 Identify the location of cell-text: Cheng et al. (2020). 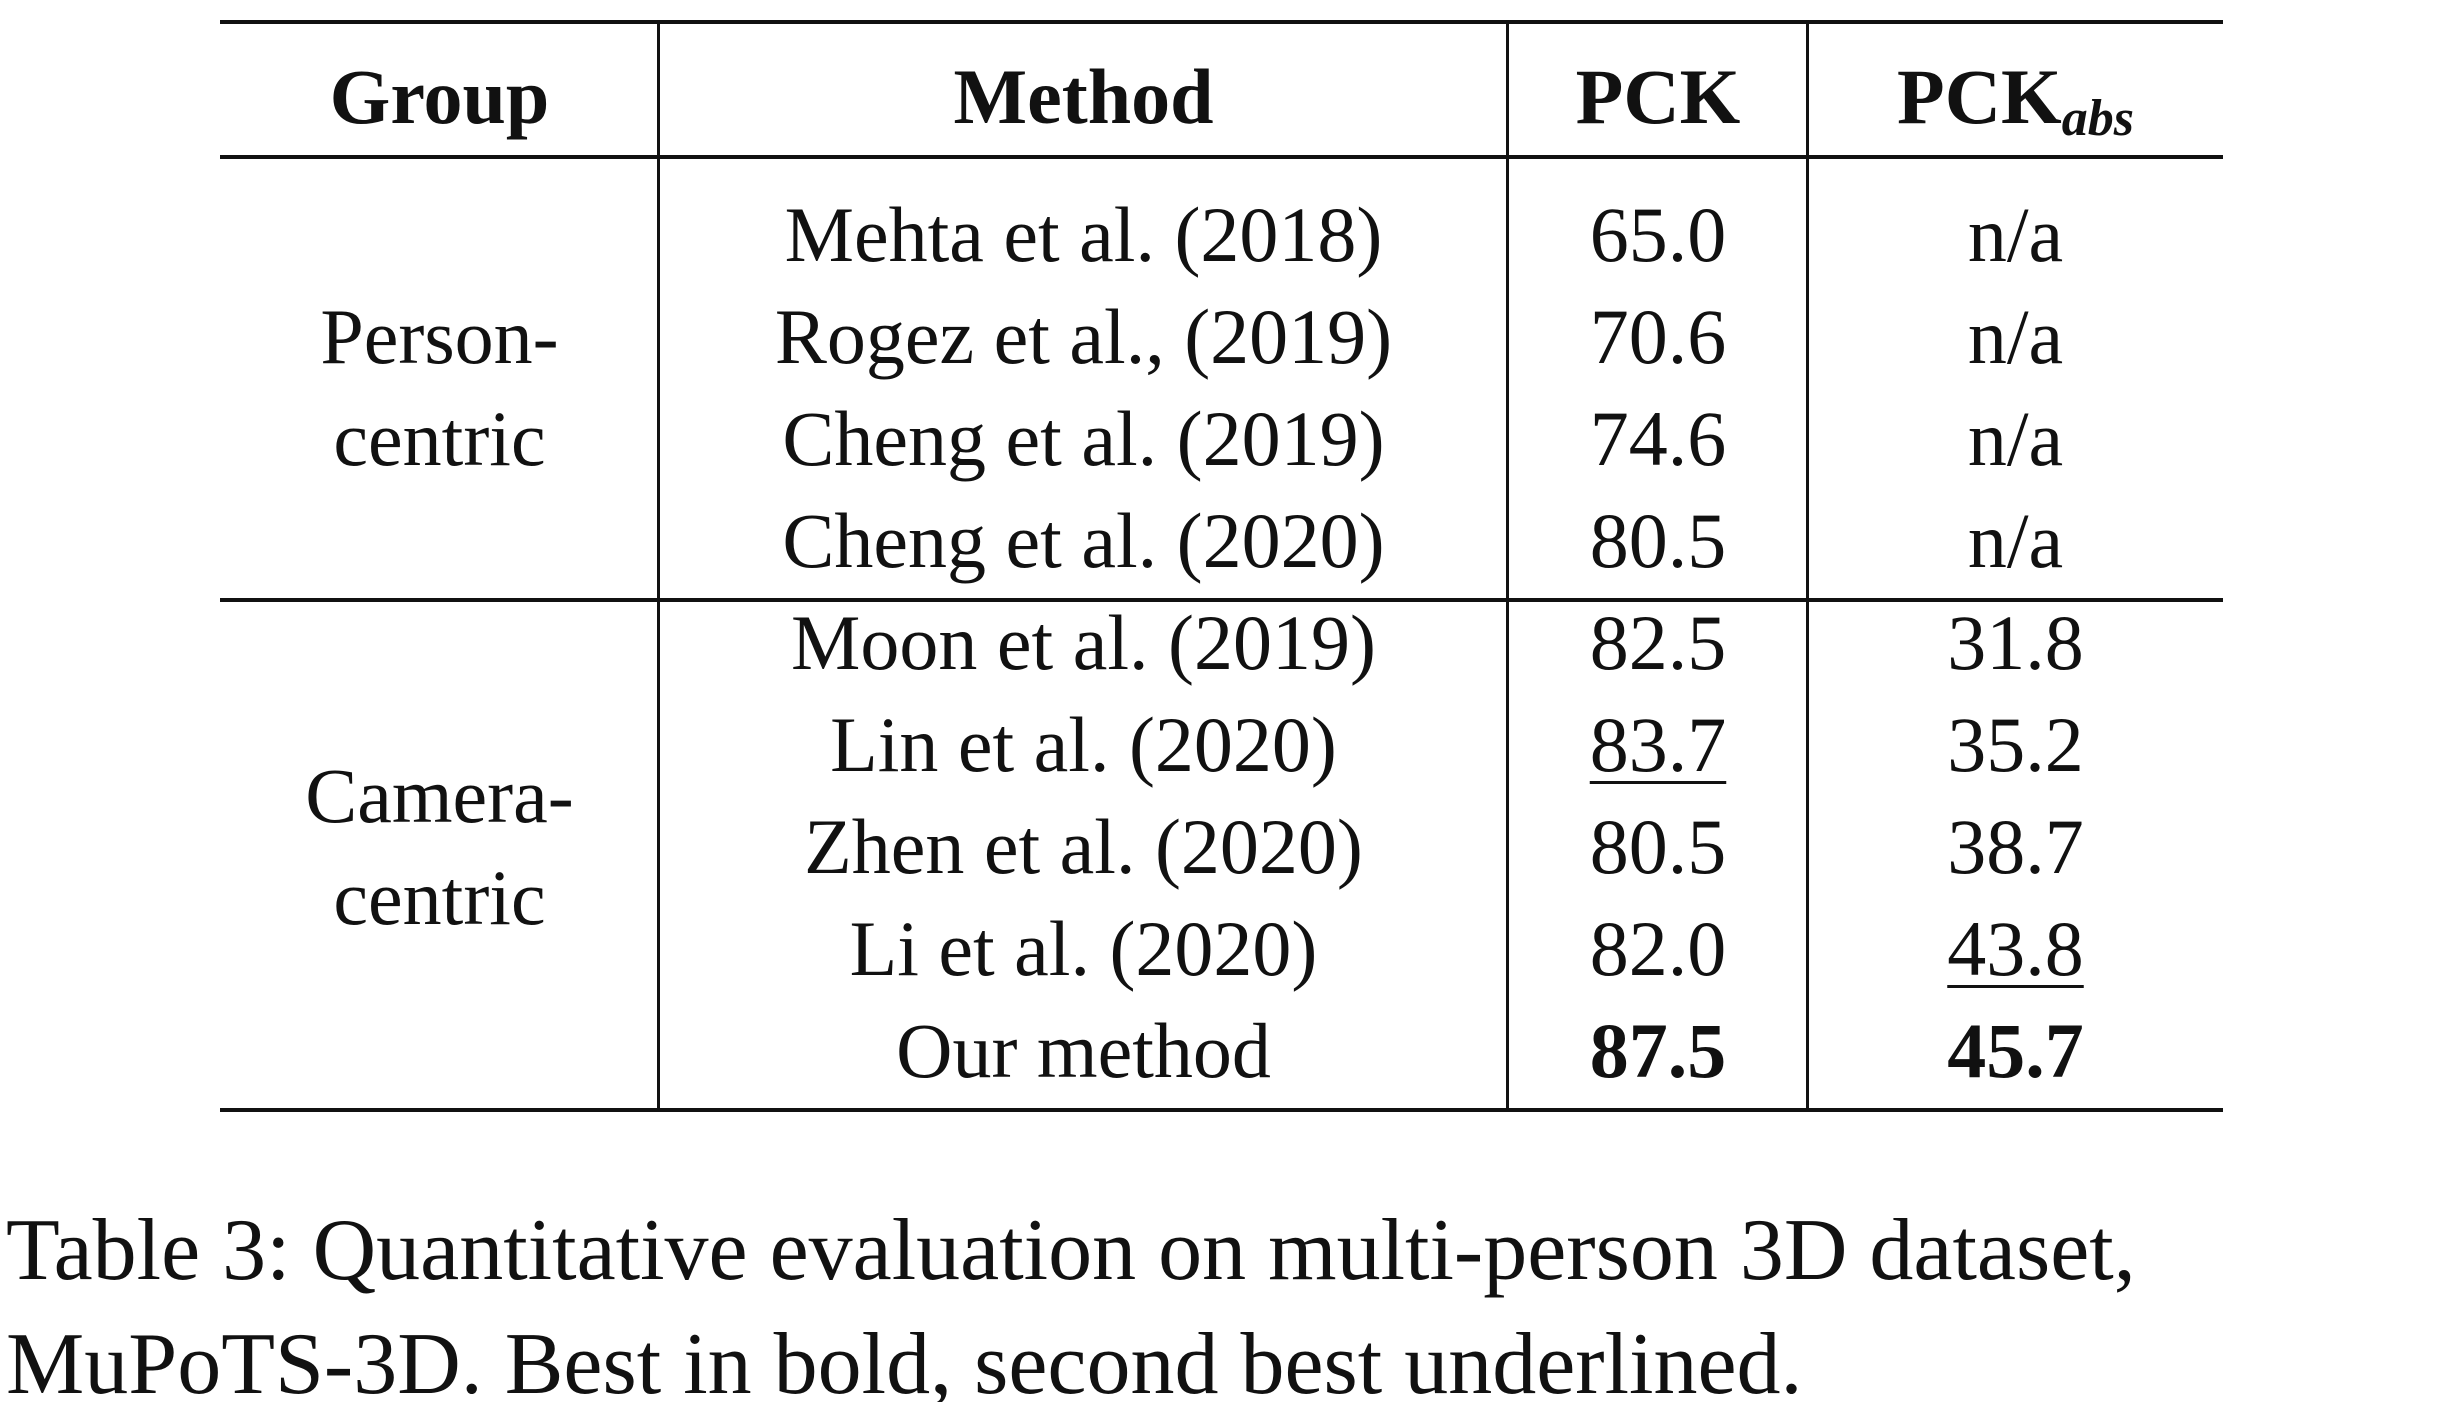
(1083, 540).